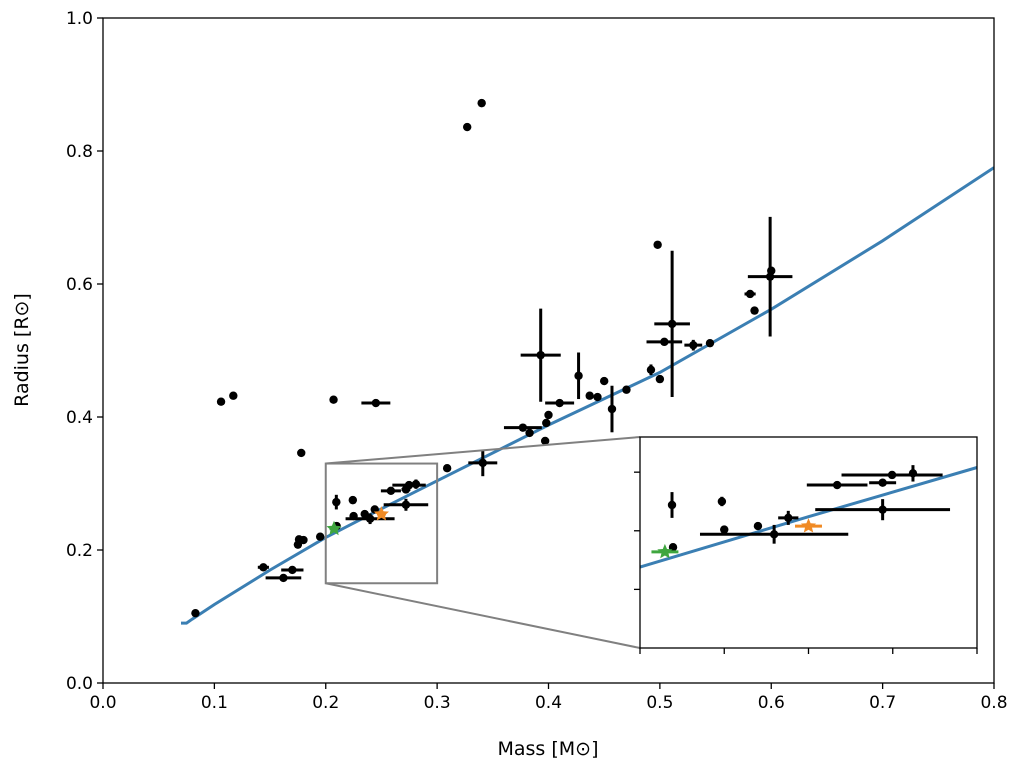 The width and height of the screenshot is (1024, 772). Describe the element at coordinates (659, 703) in the screenshot. I see `x-tick-label: 0.5` at that location.